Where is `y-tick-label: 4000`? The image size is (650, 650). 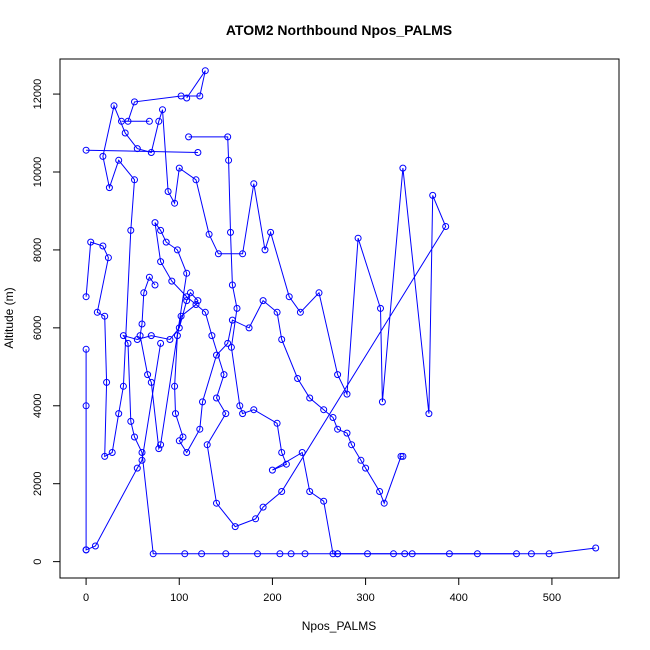 y-tick-label: 4000 is located at coordinates (38, 406).